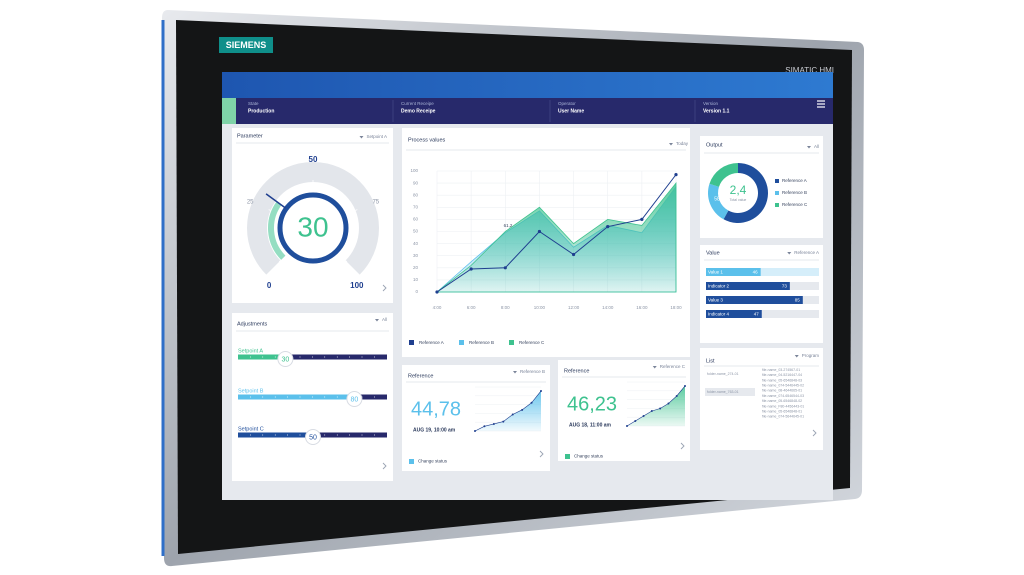 This screenshot has height=575, width=1024. I want to click on slider-value: 30, so click(286, 359).